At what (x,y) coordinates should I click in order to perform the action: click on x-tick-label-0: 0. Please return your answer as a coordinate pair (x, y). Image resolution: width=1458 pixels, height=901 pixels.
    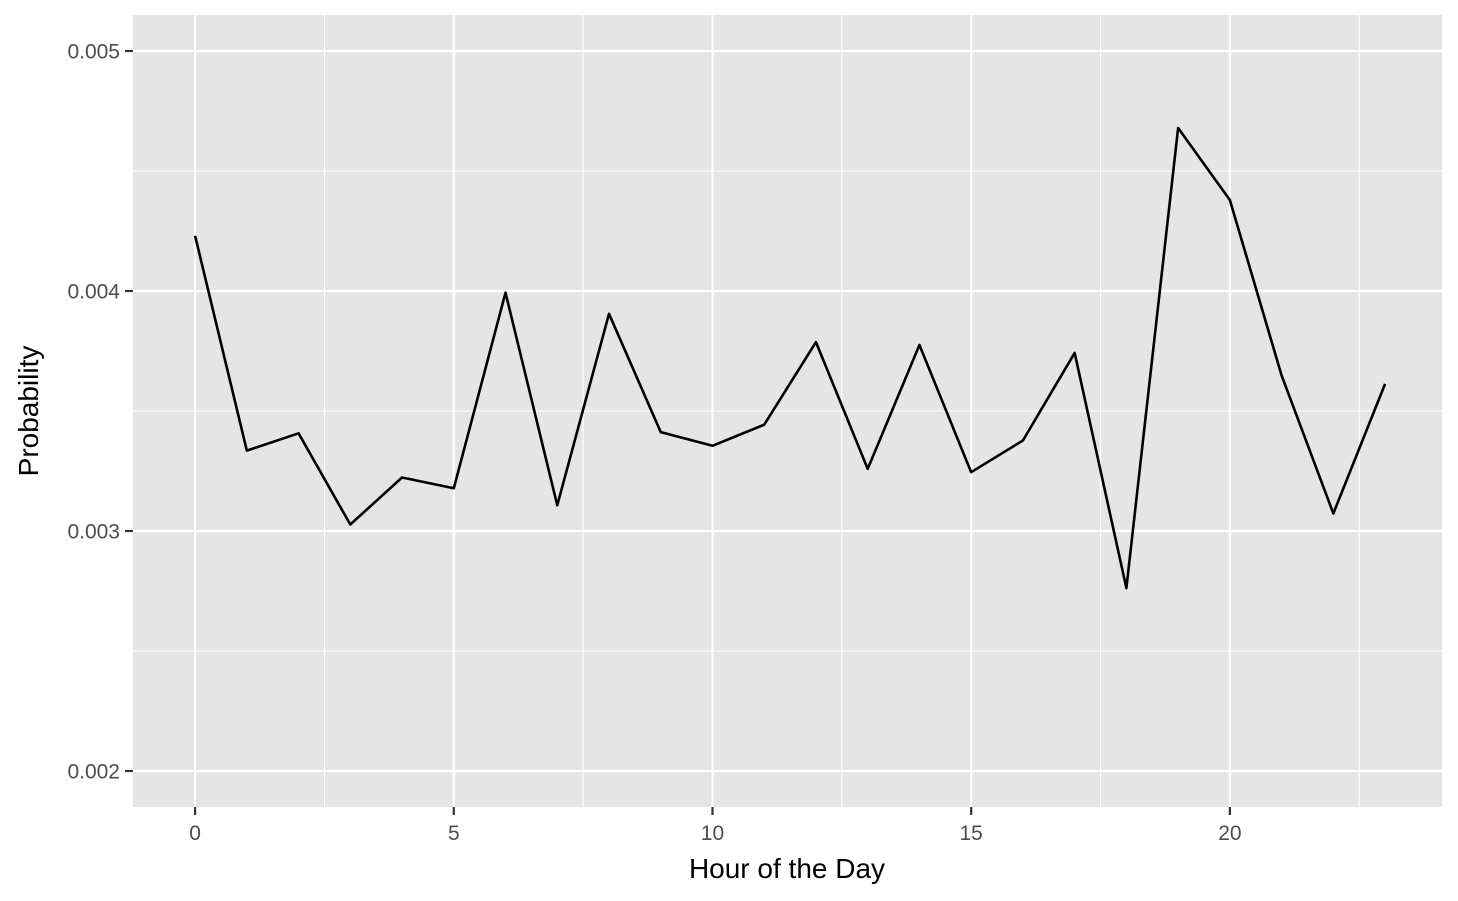
    Looking at the image, I should click on (195, 833).